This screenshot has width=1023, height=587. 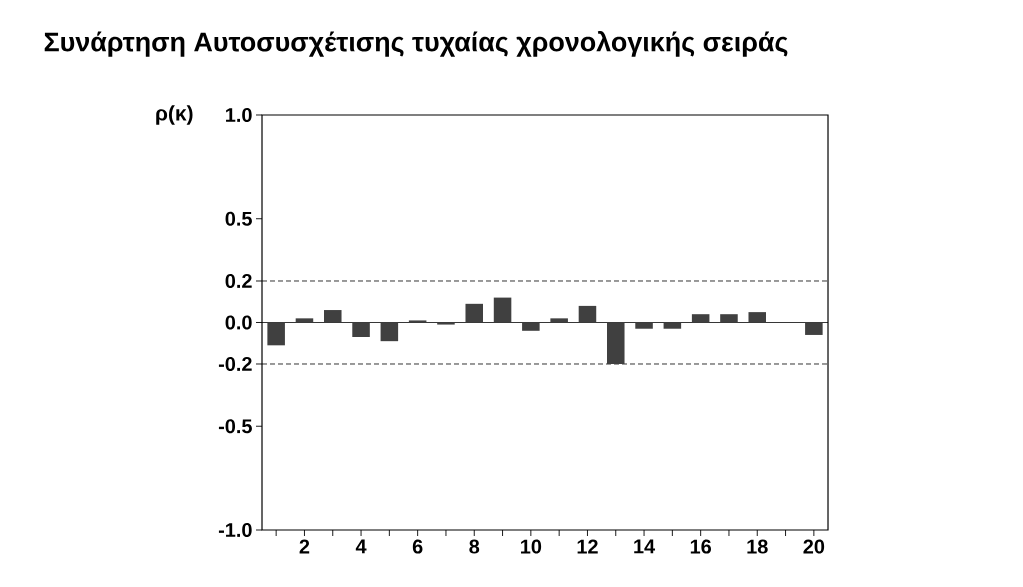 What do you see at coordinates (238, 281) in the screenshot?
I see `y-tick-label: 0.2` at bounding box center [238, 281].